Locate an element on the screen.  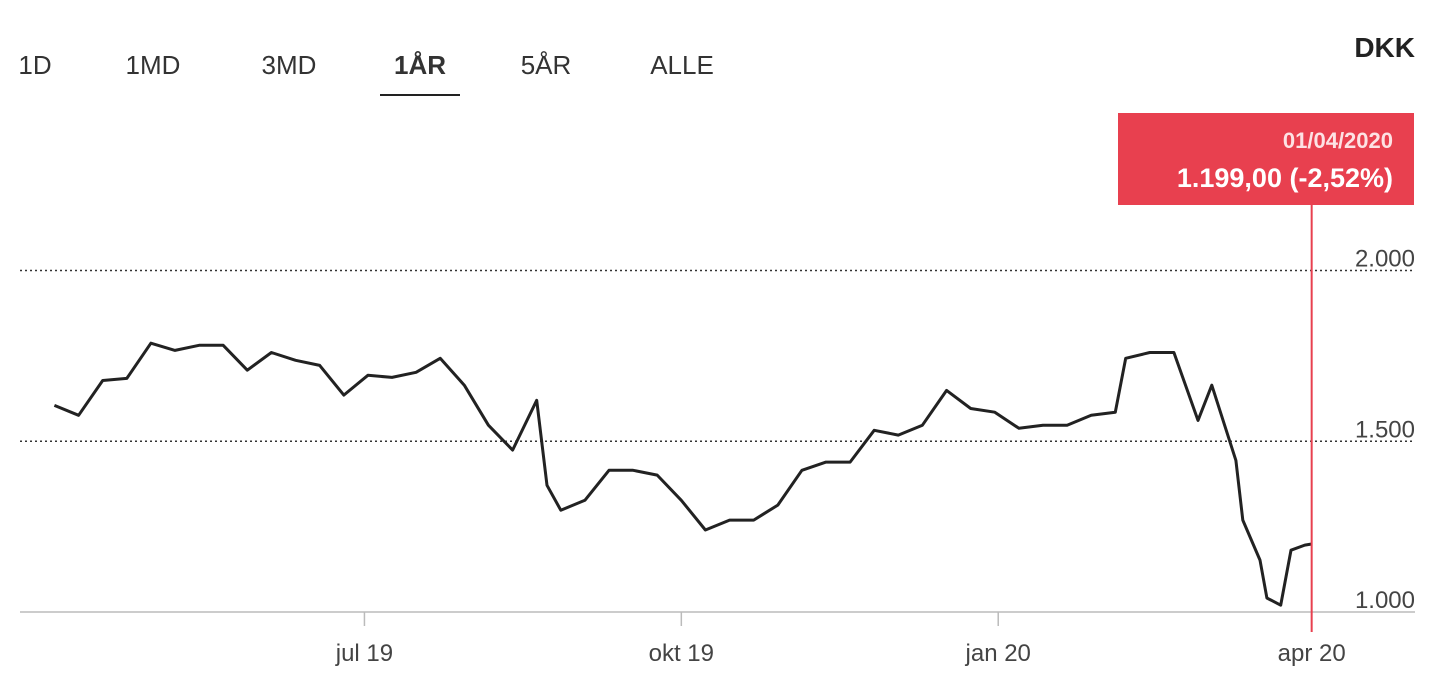
x-tick-label: jul 19 is located at coordinates (364, 653).